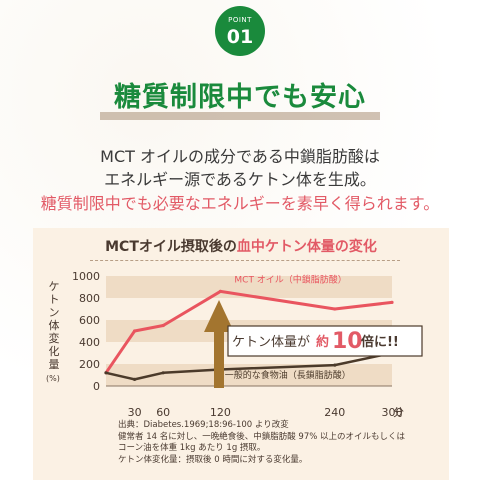 The height and width of the screenshot is (480, 480). Describe the element at coordinates (89, 364) in the screenshot. I see `y-tick-label: 200` at that location.